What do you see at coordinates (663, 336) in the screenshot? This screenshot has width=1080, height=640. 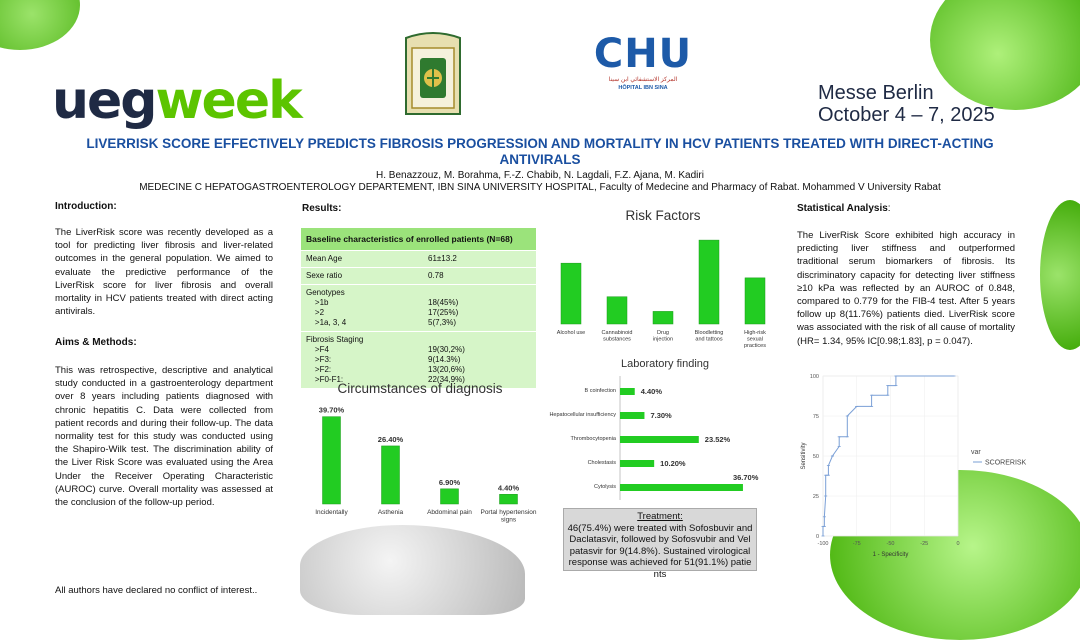 I see `tick-label: Drug injection` at bounding box center [663, 336].